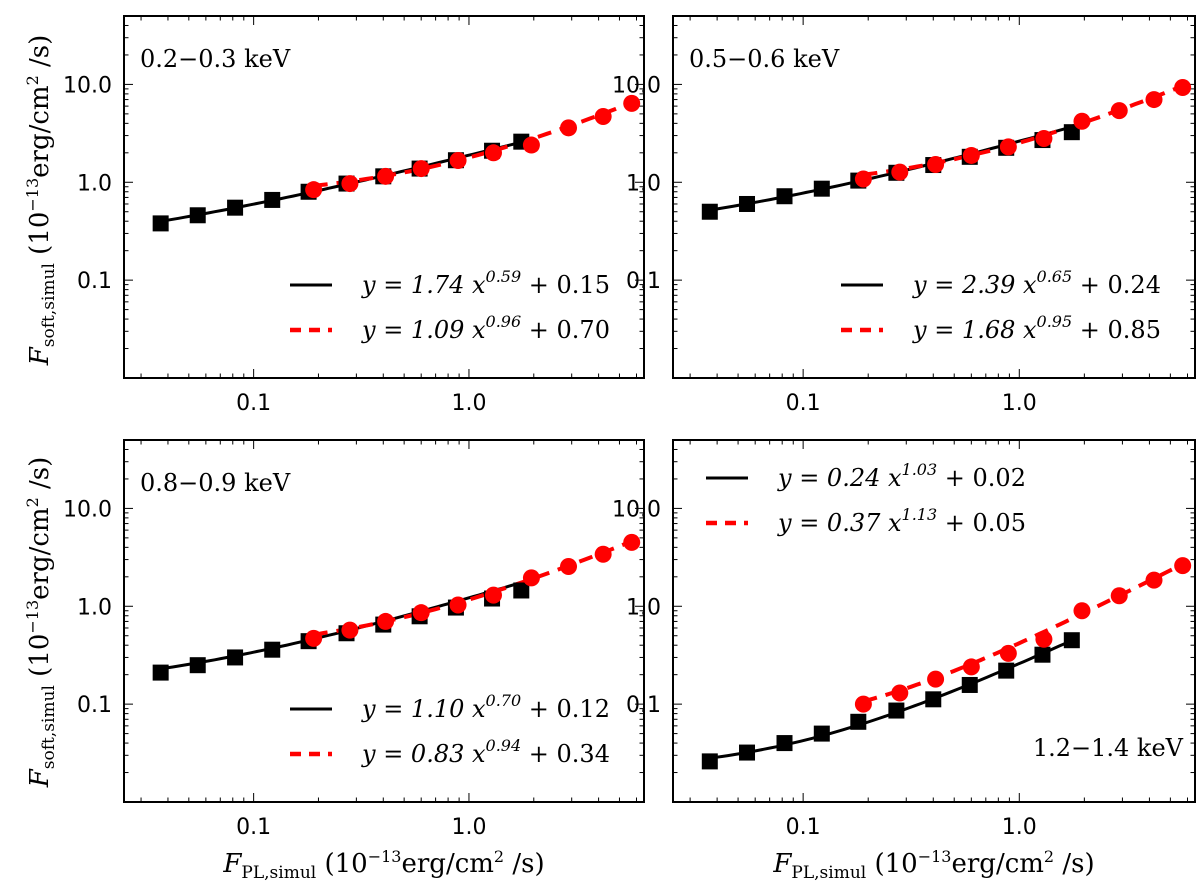 This screenshot has width=1200, height=896. Describe the element at coordinates (423, 330) in the screenshot. I see `legend-coef: y = 1.09 x` at that location.